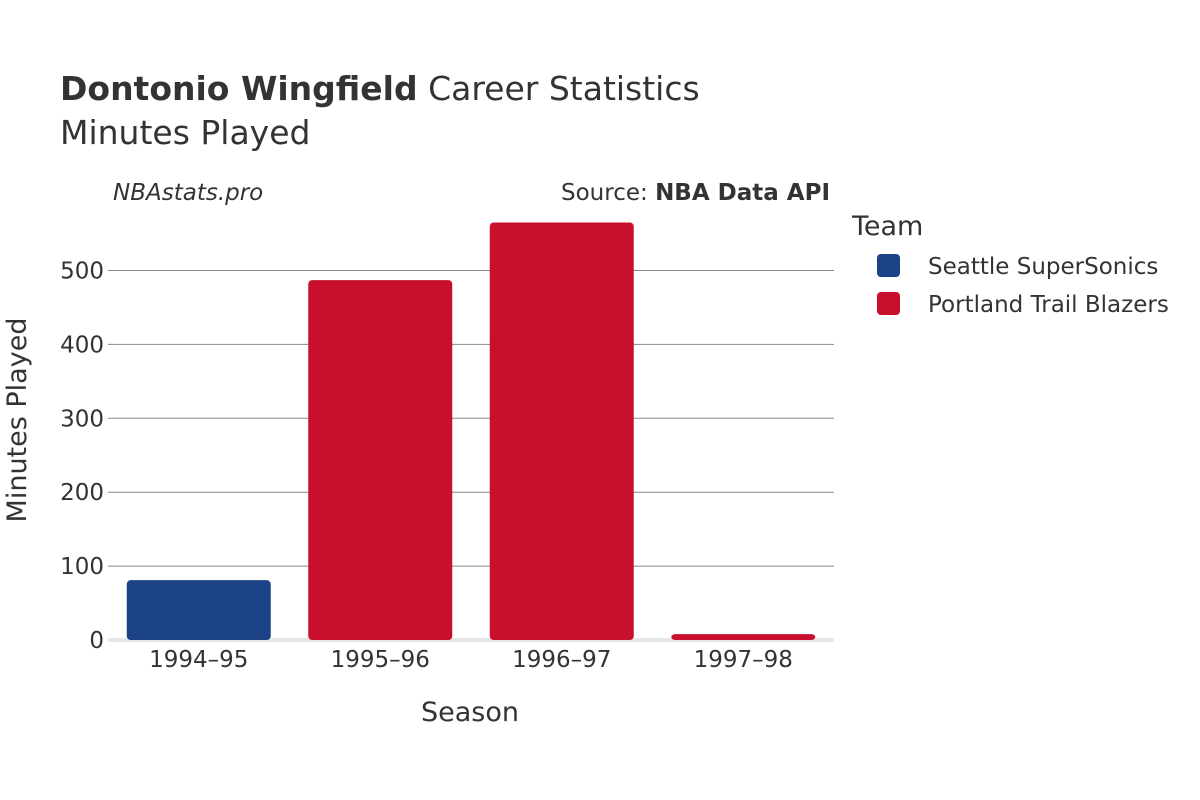 This screenshot has height=800, width=1200. I want to click on legend-label: Seattle SuperSonics, so click(1043, 267).